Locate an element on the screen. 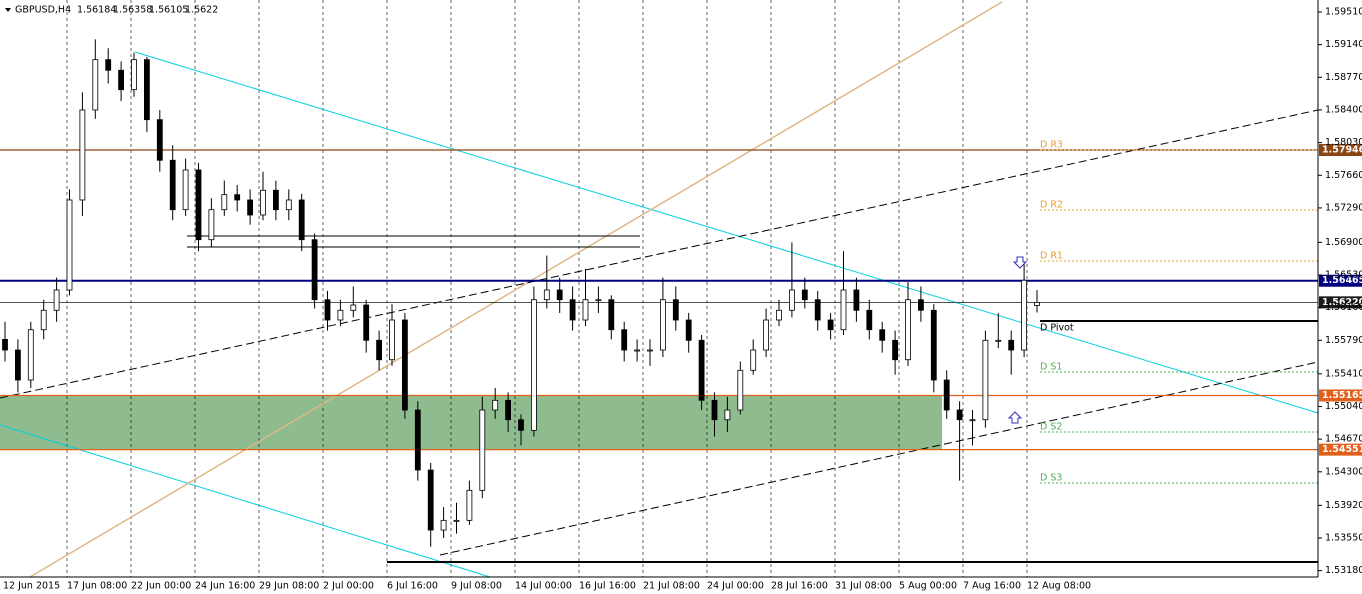 The image size is (1362, 594). x-tick-label: 14 Jul 00:00 is located at coordinates (543, 586).